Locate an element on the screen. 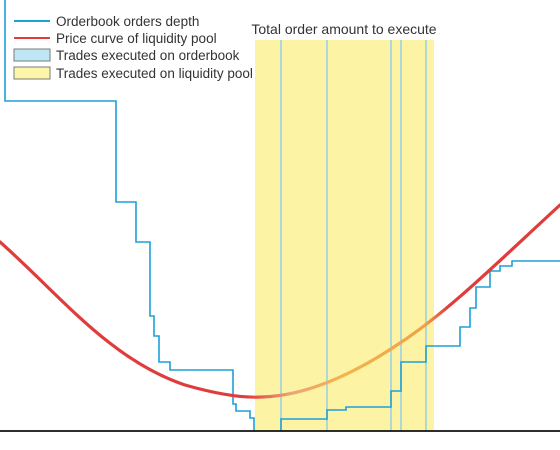 This screenshot has height=450, width=560. orderbook-trades-swatch-icon is located at coordinates (32, 55).